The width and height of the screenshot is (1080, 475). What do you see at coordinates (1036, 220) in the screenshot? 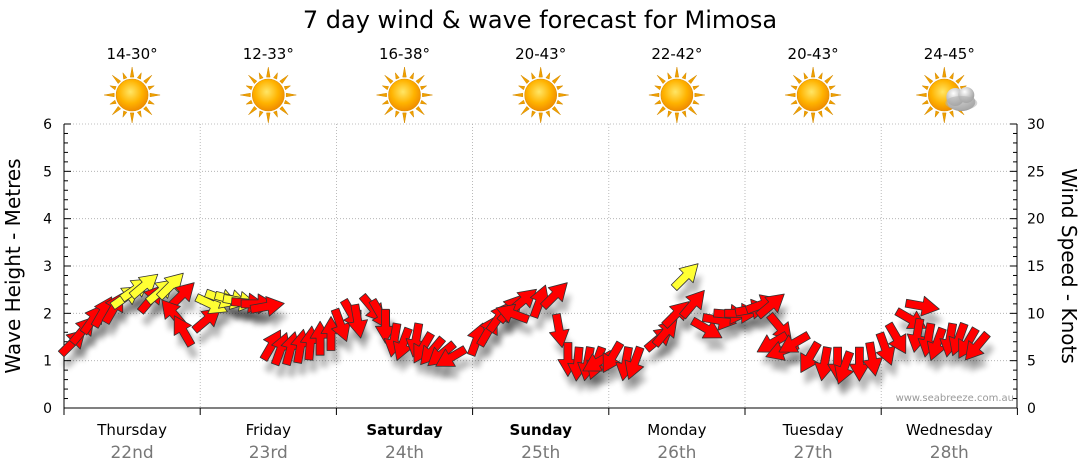
I see `y-tick-label-right: 20` at bounding box center [1036, 220].